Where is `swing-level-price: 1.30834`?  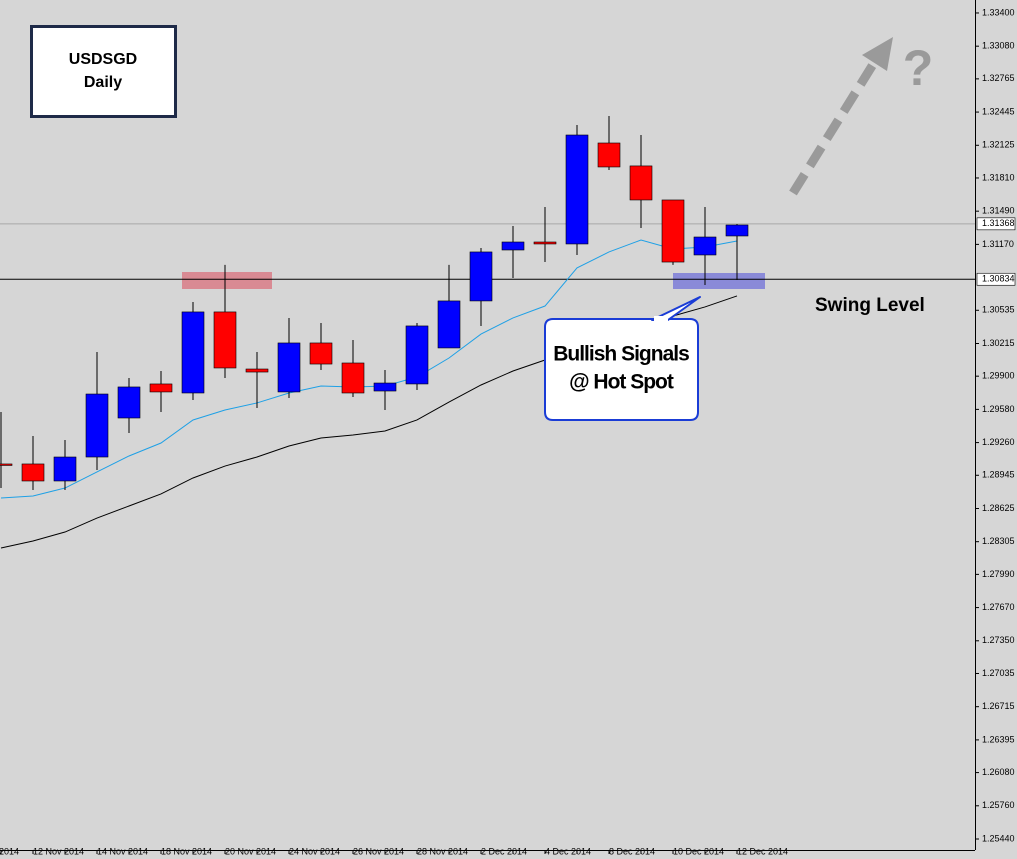
swing-level-price: 1.30834 is located at coordinates (998, 279).